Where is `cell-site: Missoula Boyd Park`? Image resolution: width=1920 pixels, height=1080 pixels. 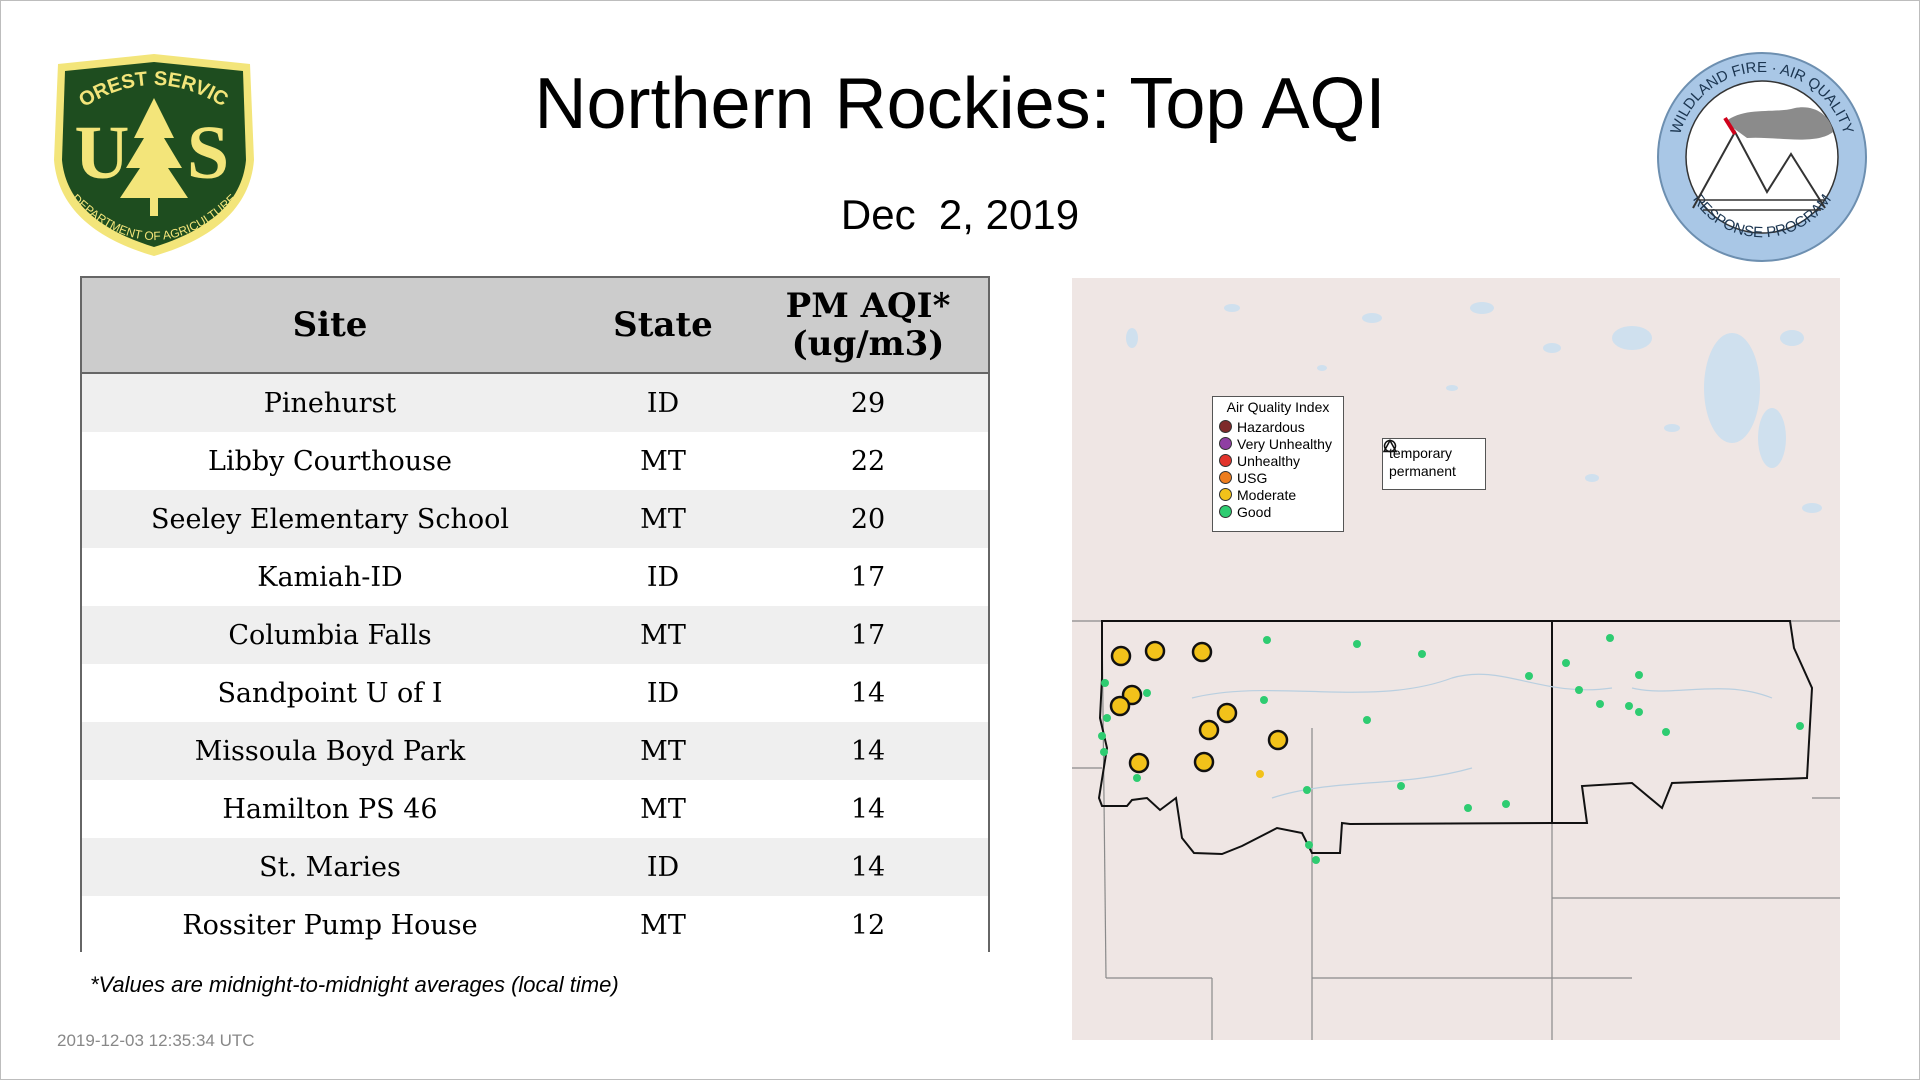 cell-site: Missoula Boyd Park is located at coordinates (330, 751).